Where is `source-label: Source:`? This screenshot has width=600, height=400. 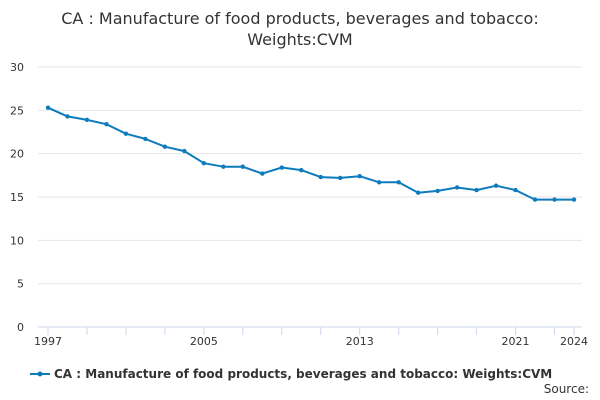
source-label: Source: is located at coordinates (566, 389).